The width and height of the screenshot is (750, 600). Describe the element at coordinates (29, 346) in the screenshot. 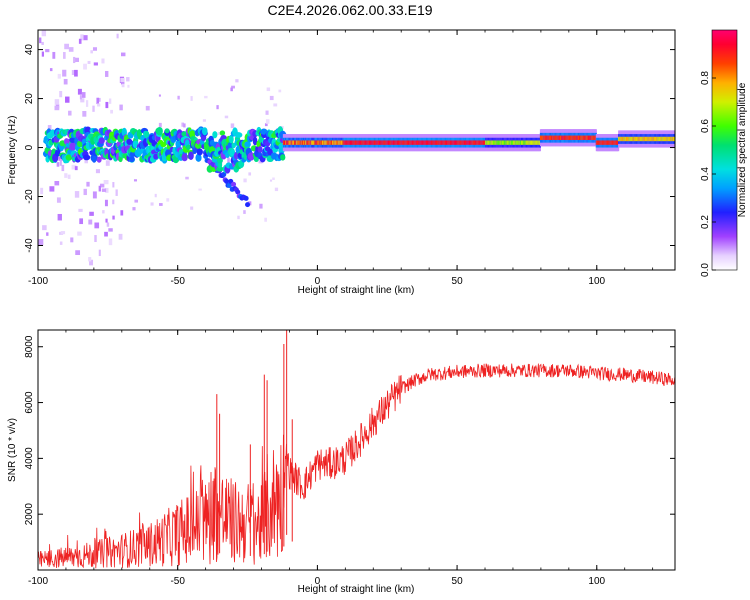

I see `snr-y-tick-label: 8000` at that location.